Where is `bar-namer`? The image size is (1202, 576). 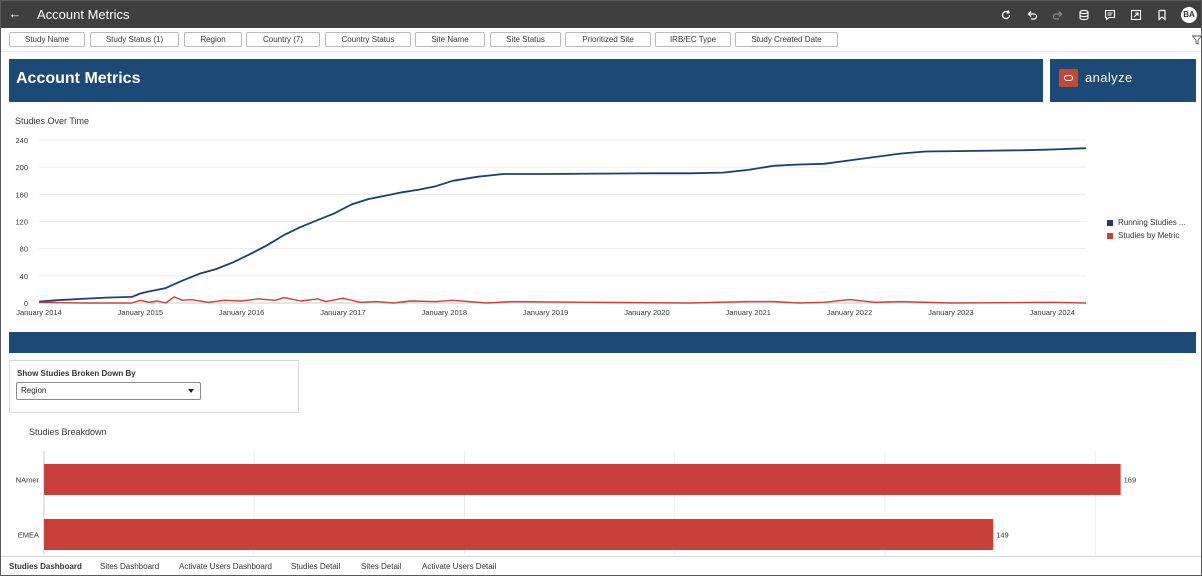
bar-namer is located at coordinates (582, 479).